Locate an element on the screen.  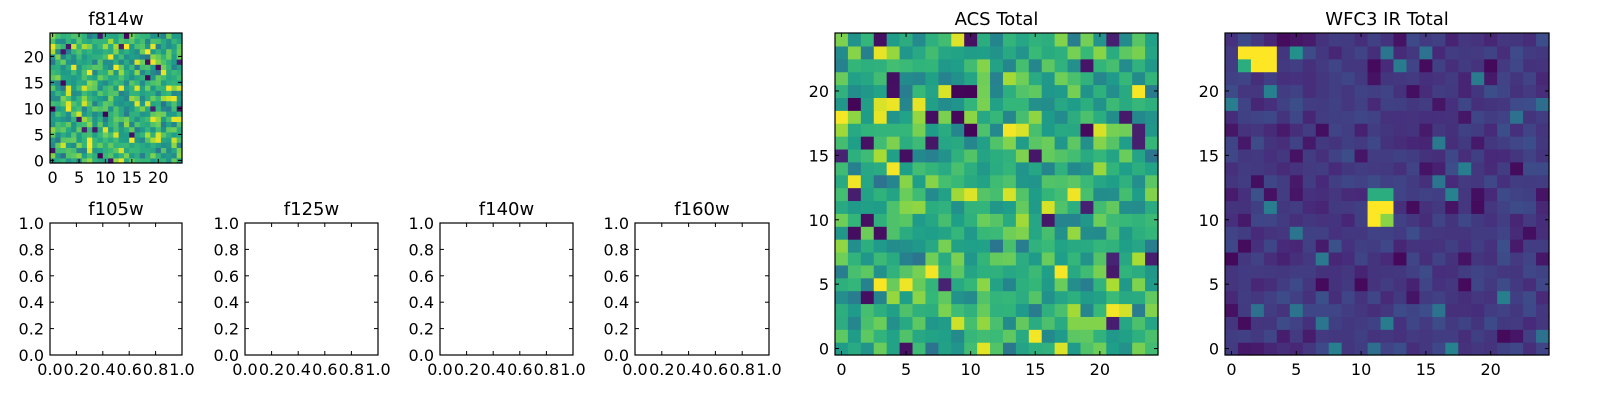
y-tick-label: 0.8 is located at coordinates (616, 249).